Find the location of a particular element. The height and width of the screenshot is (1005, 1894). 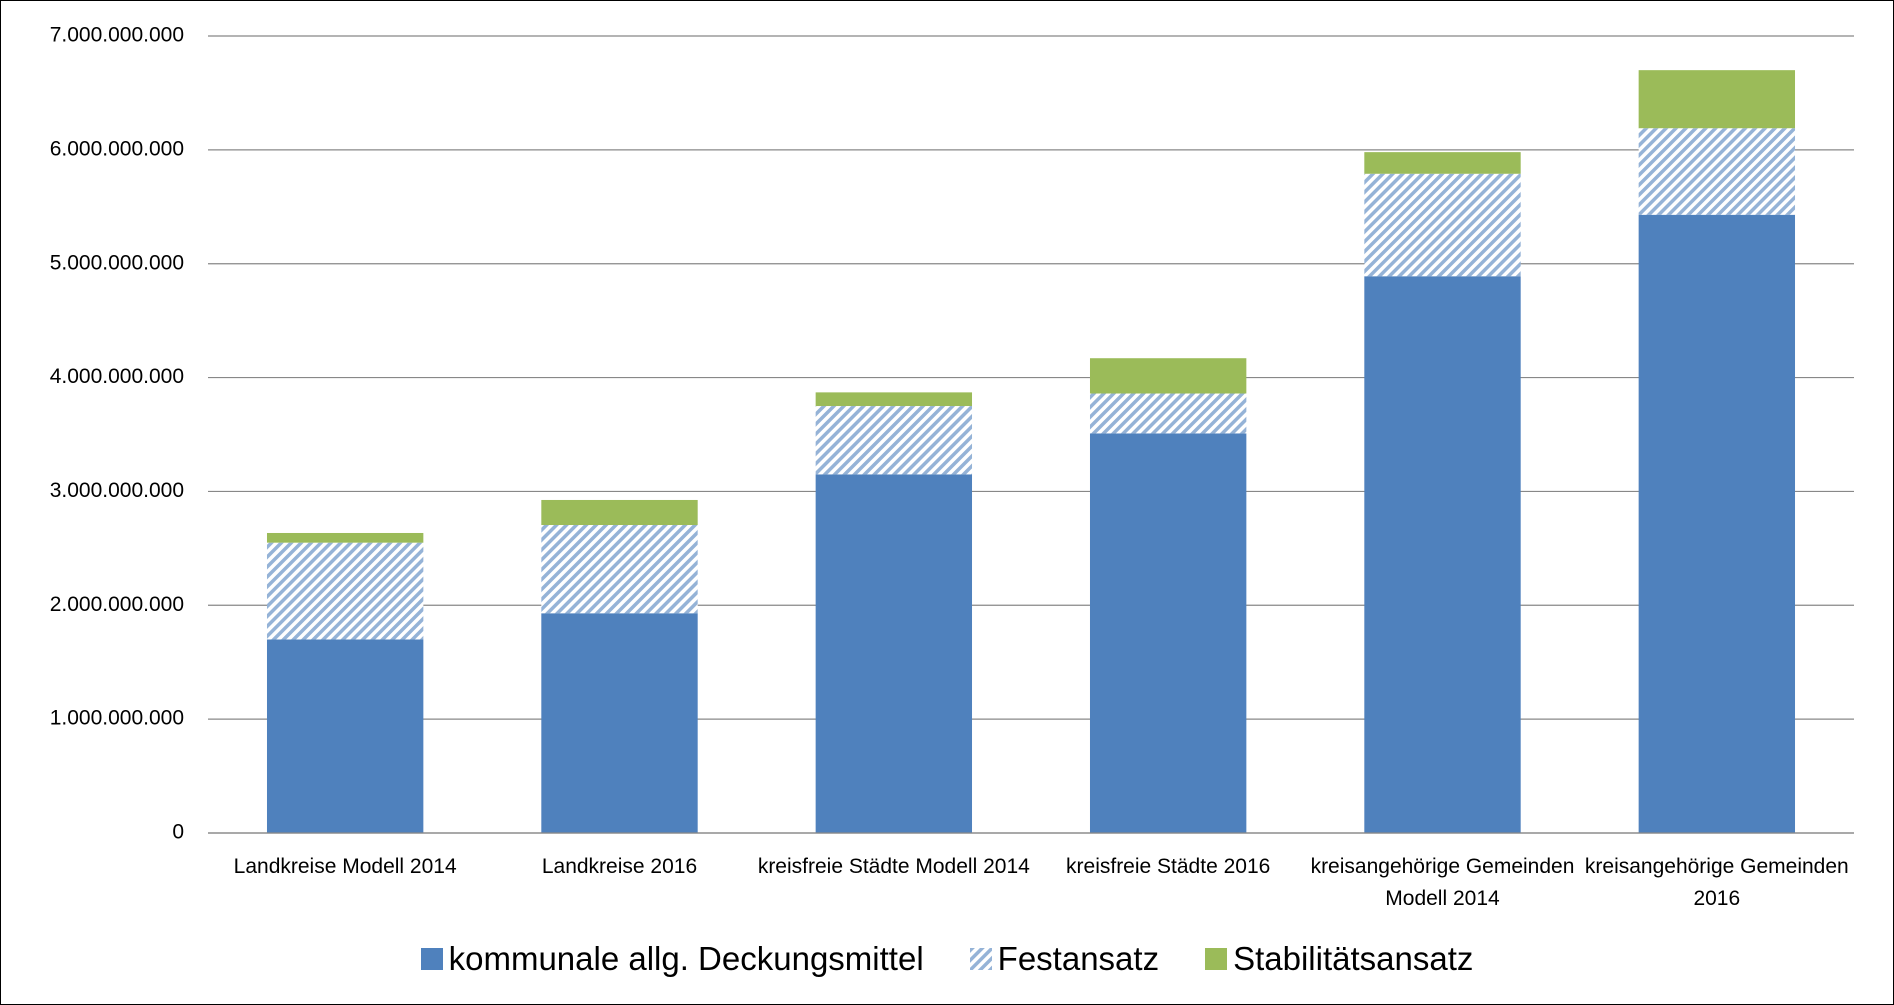

x-tick-label: Landkreise Modell 2014 is located at coordinates (345, 866).